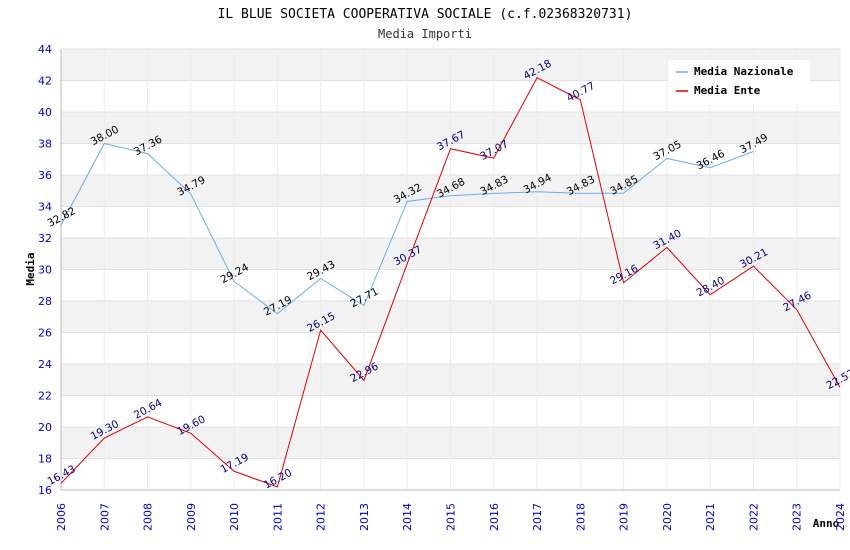 This screenshot has height=550, width=850. I want to click on y-tick-label: 44, so click(45, 49).